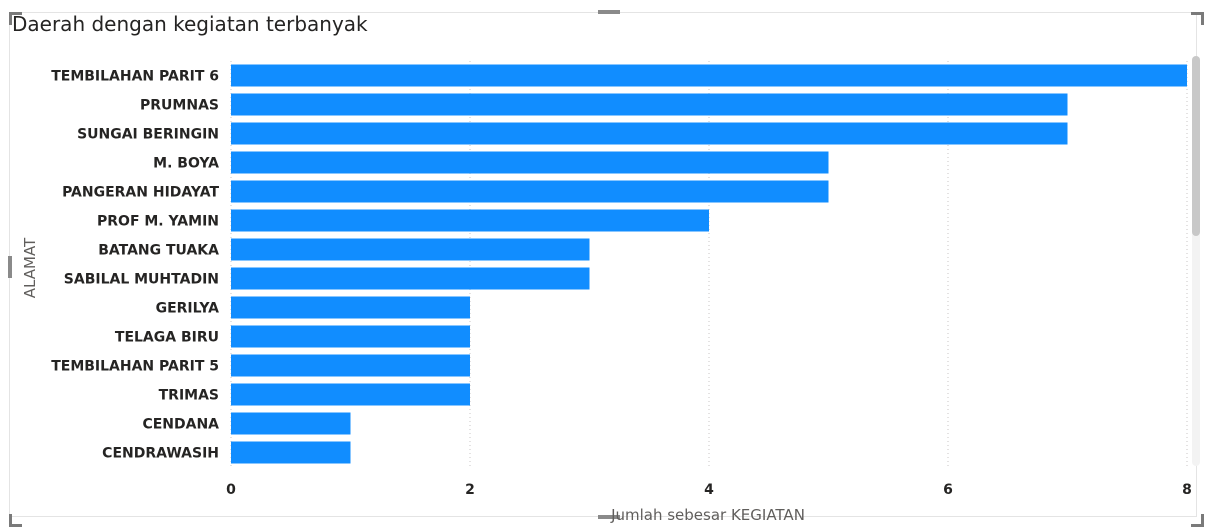  What do you see at coordinates (1187, 490) in the screenshot?
I see `x-tick-label: 8` at bounding box center [1187, 490].